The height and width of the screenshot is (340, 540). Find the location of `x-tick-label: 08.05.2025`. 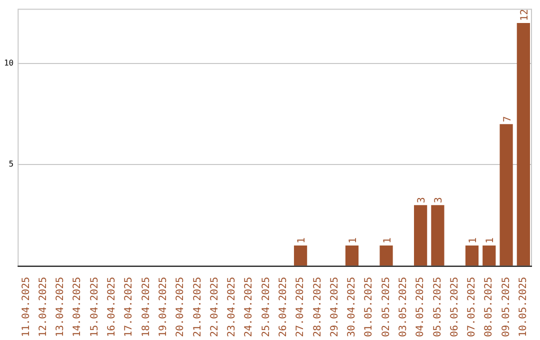

x-tick-label: 08.05.2025 is located at coordinates (489, 307).